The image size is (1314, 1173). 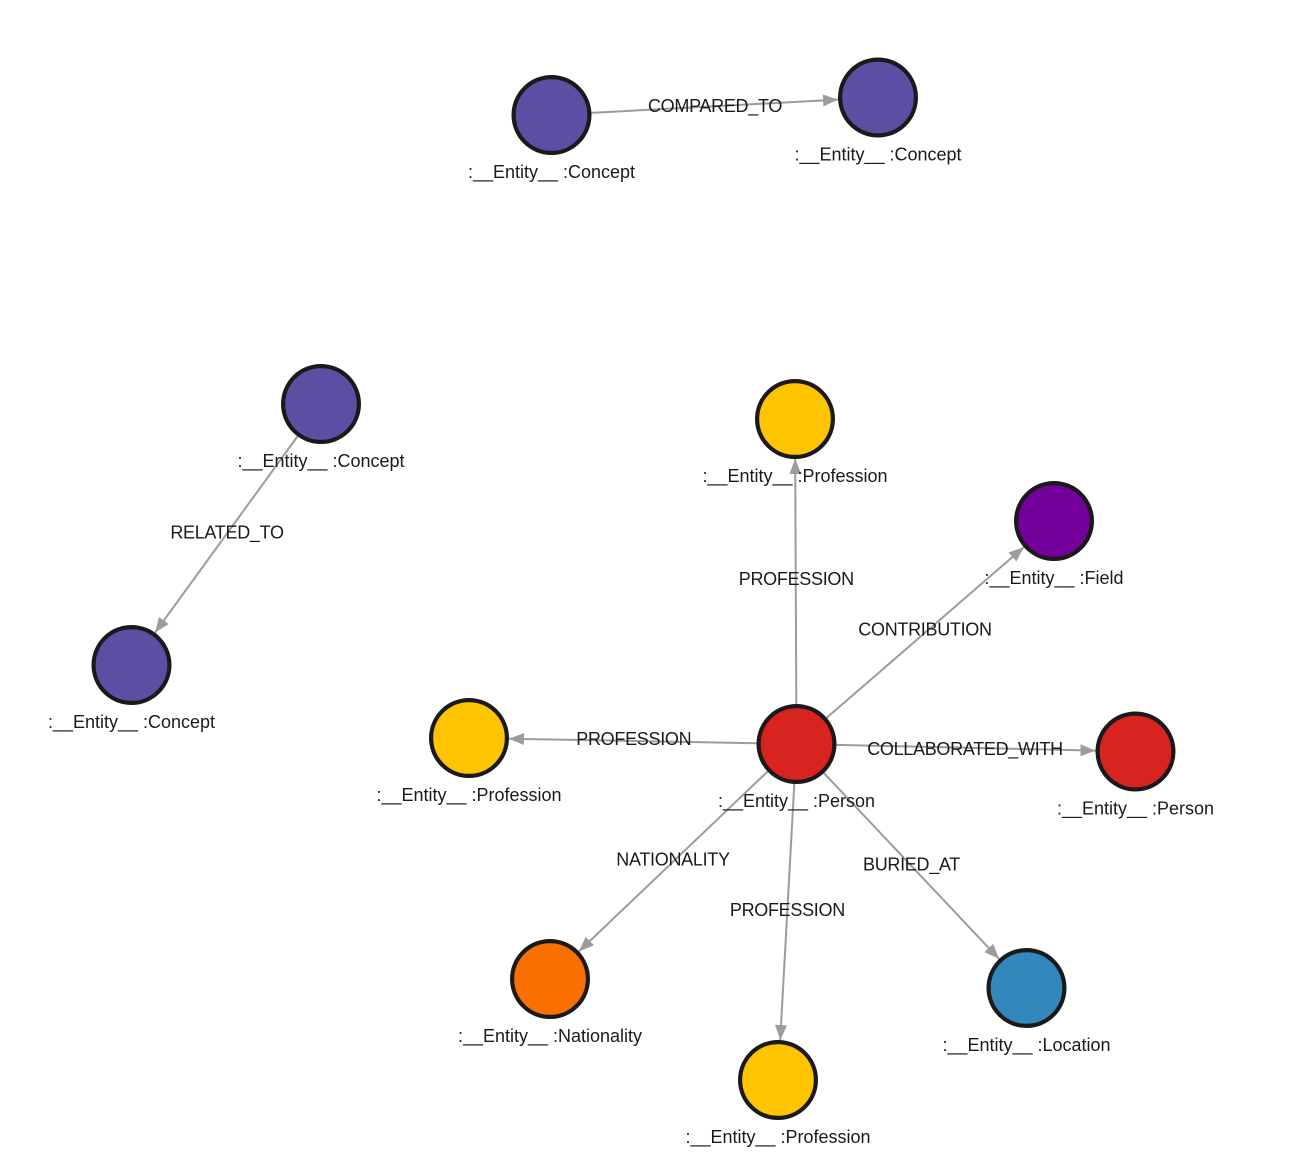 I want to click on svg-text: BURIED_AT, so click(x=911, y=865).